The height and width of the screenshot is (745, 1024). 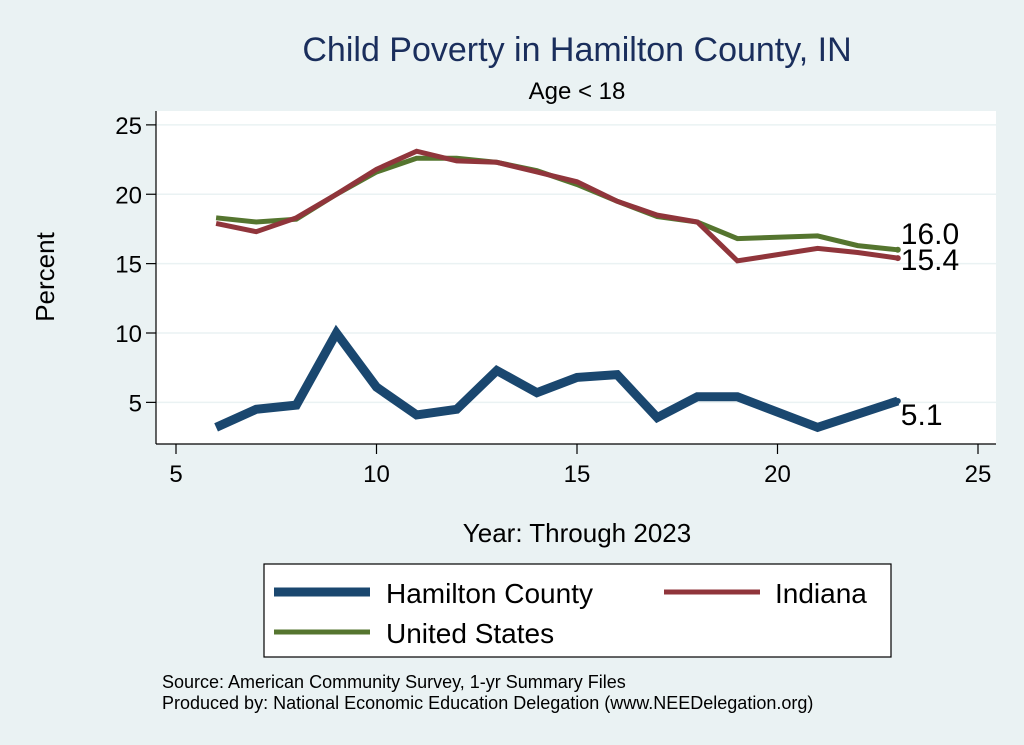 I want to click on end-labels: 5.1 15.416.0, so click(x=930, y=325).